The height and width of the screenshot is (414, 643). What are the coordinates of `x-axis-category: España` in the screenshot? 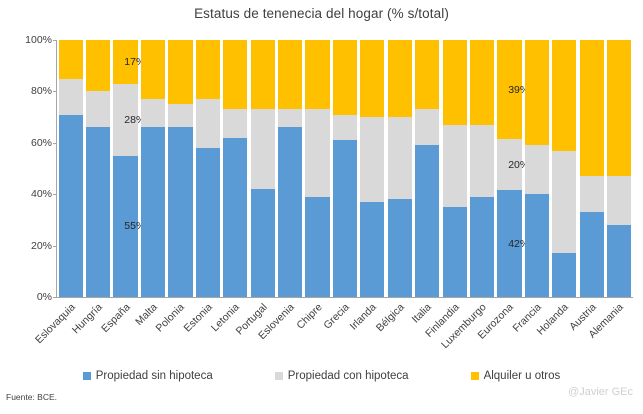 It's located at (118, 330).